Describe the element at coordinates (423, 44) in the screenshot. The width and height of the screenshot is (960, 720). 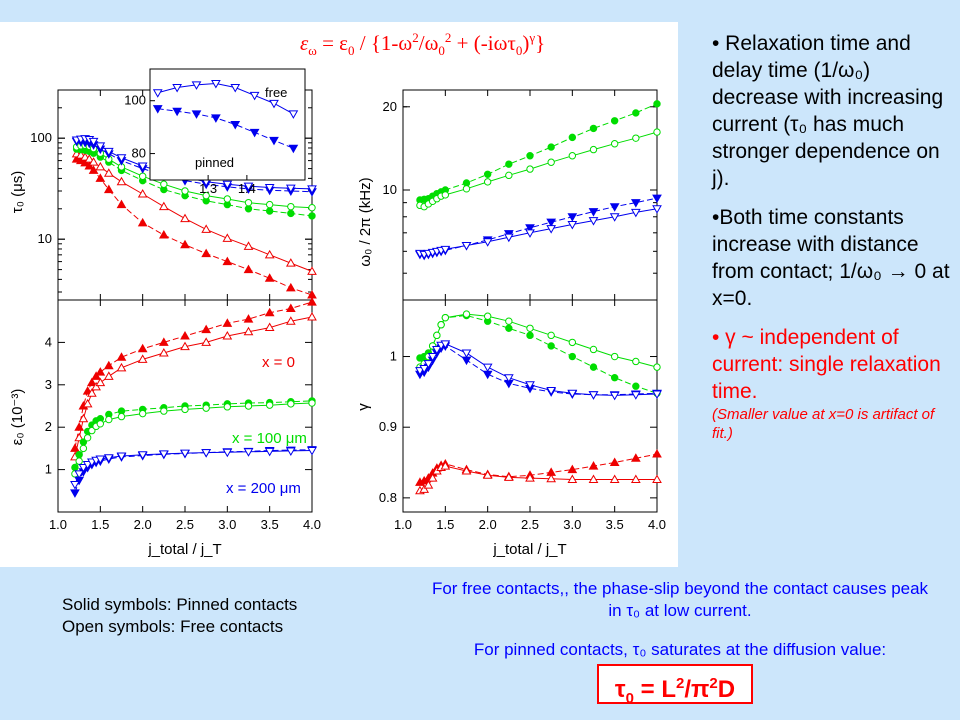
I see `dielectric-equation: εω = ε0 / {1-ω2/ω02 + (-iωτ0)γ}` at that location.